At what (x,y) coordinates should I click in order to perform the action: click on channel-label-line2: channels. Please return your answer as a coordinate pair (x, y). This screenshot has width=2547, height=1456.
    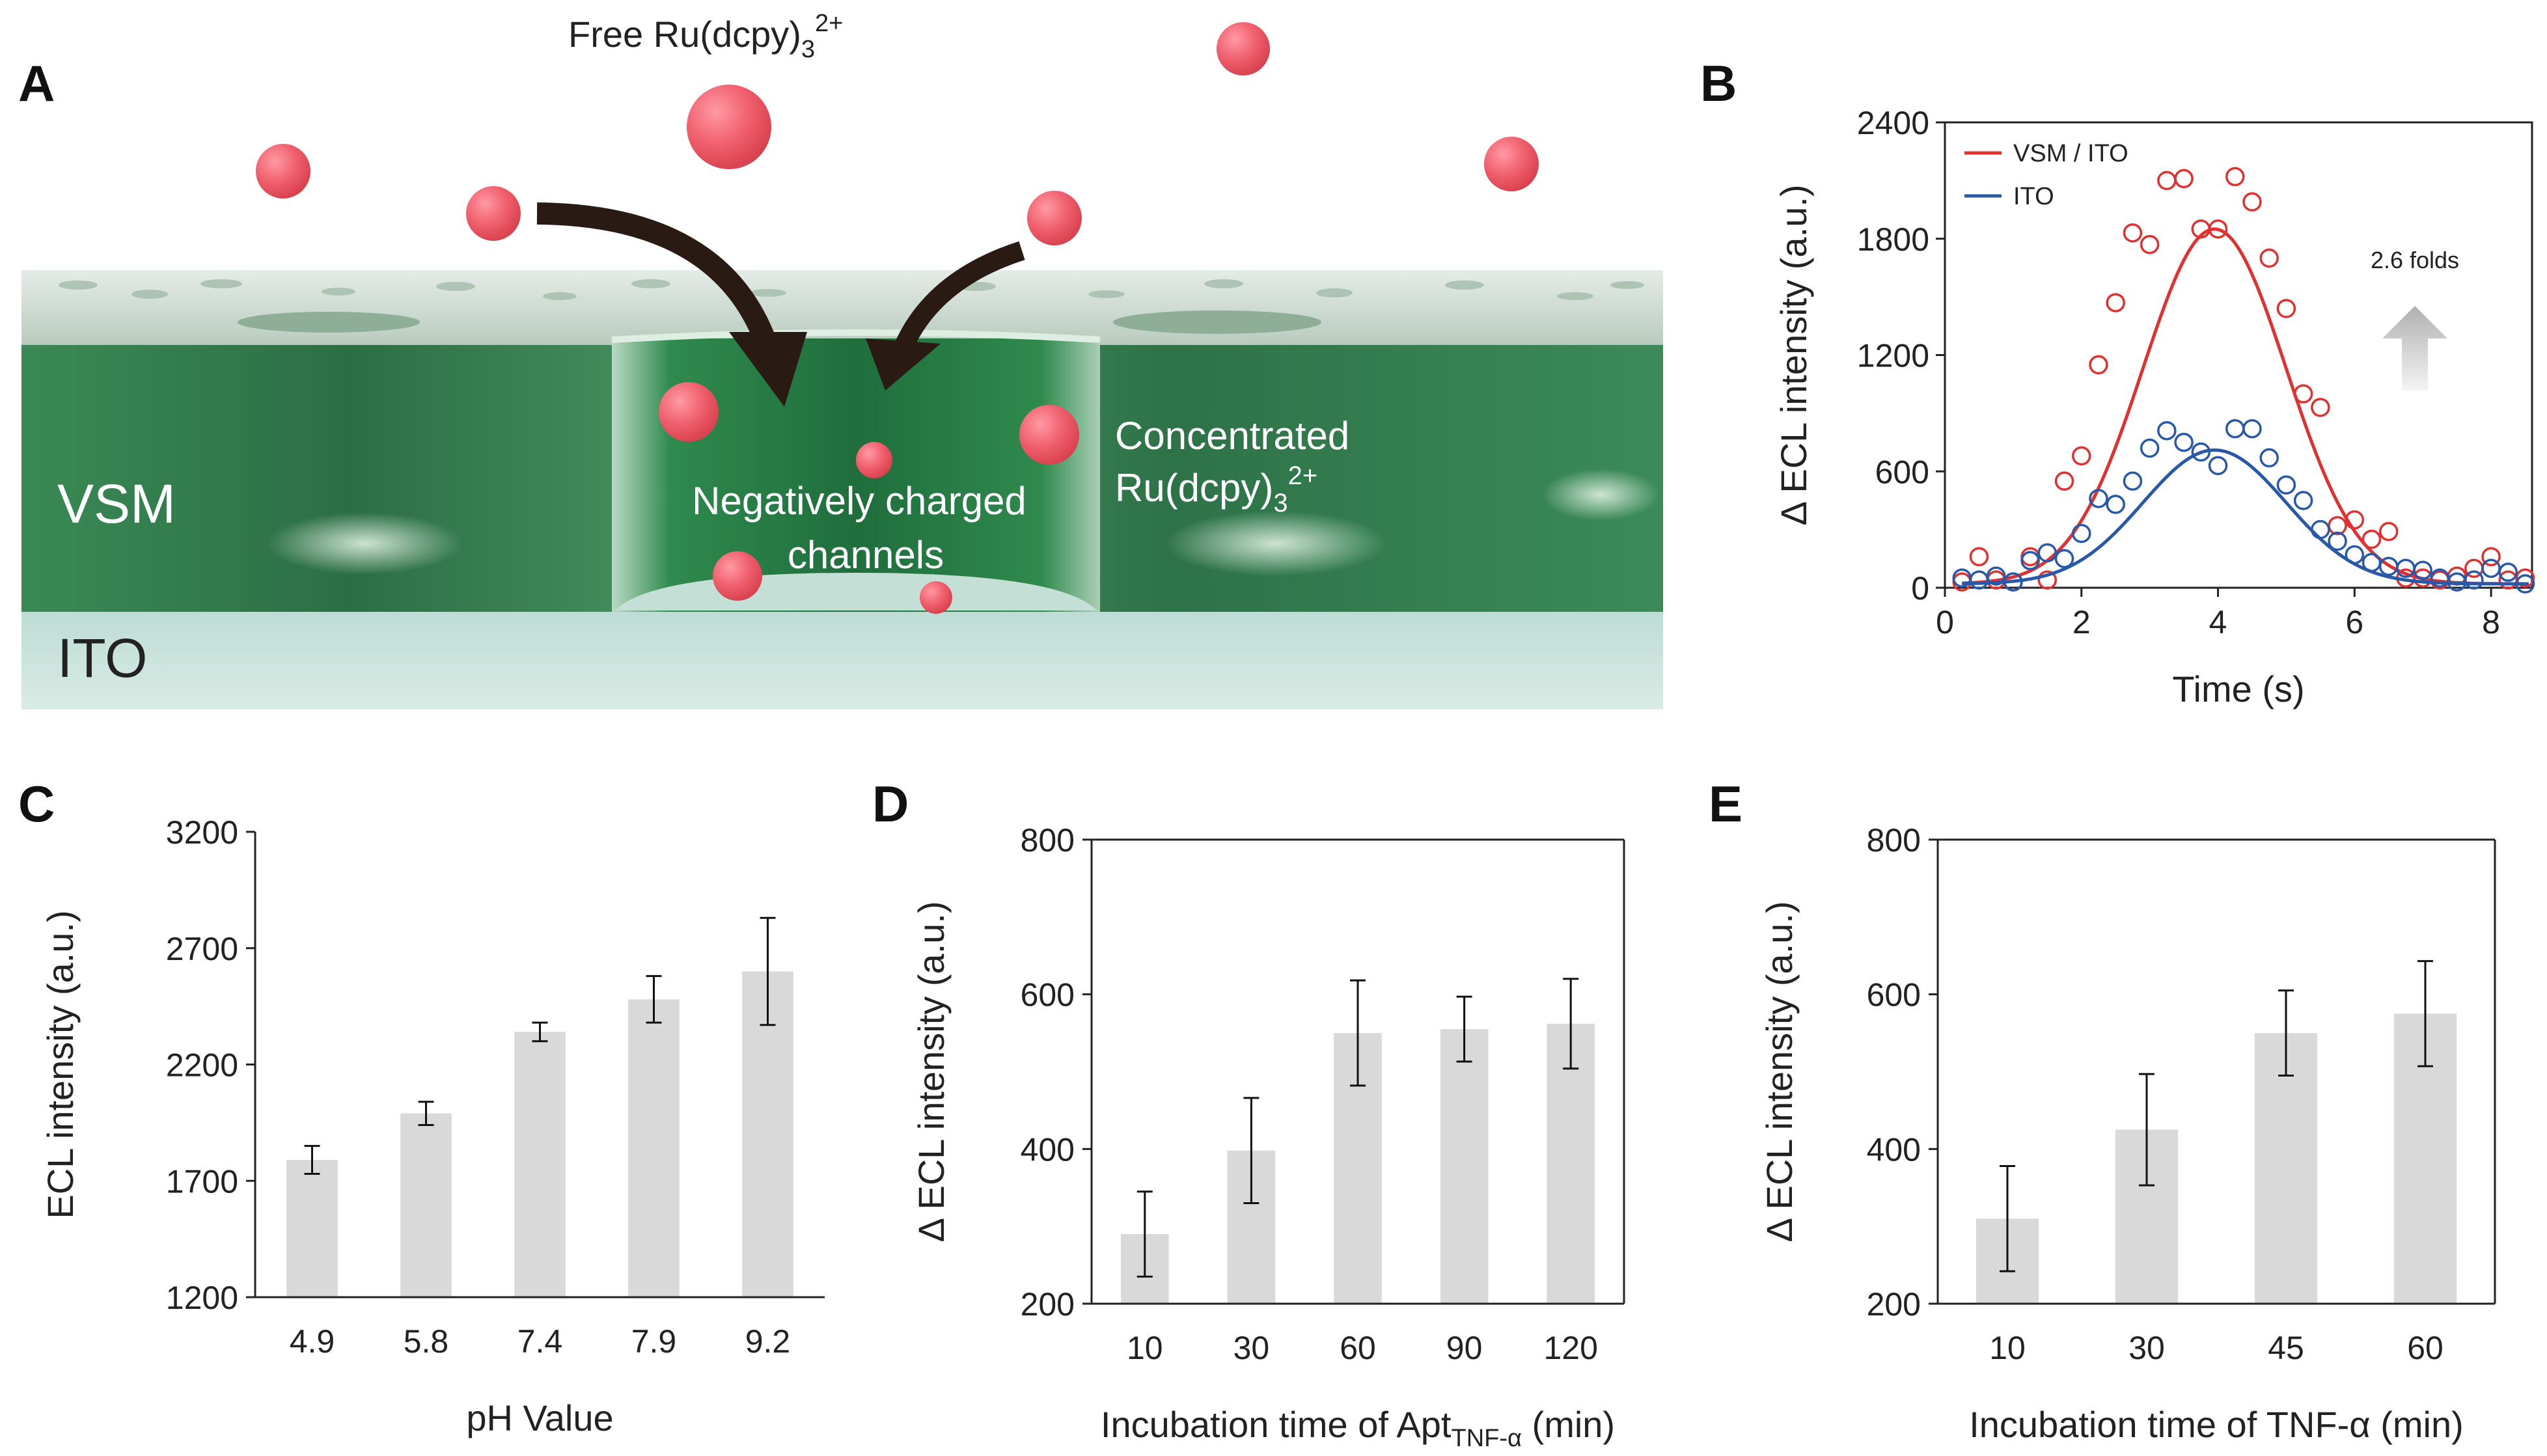
    Looking at the image, I should click on (866, 555).